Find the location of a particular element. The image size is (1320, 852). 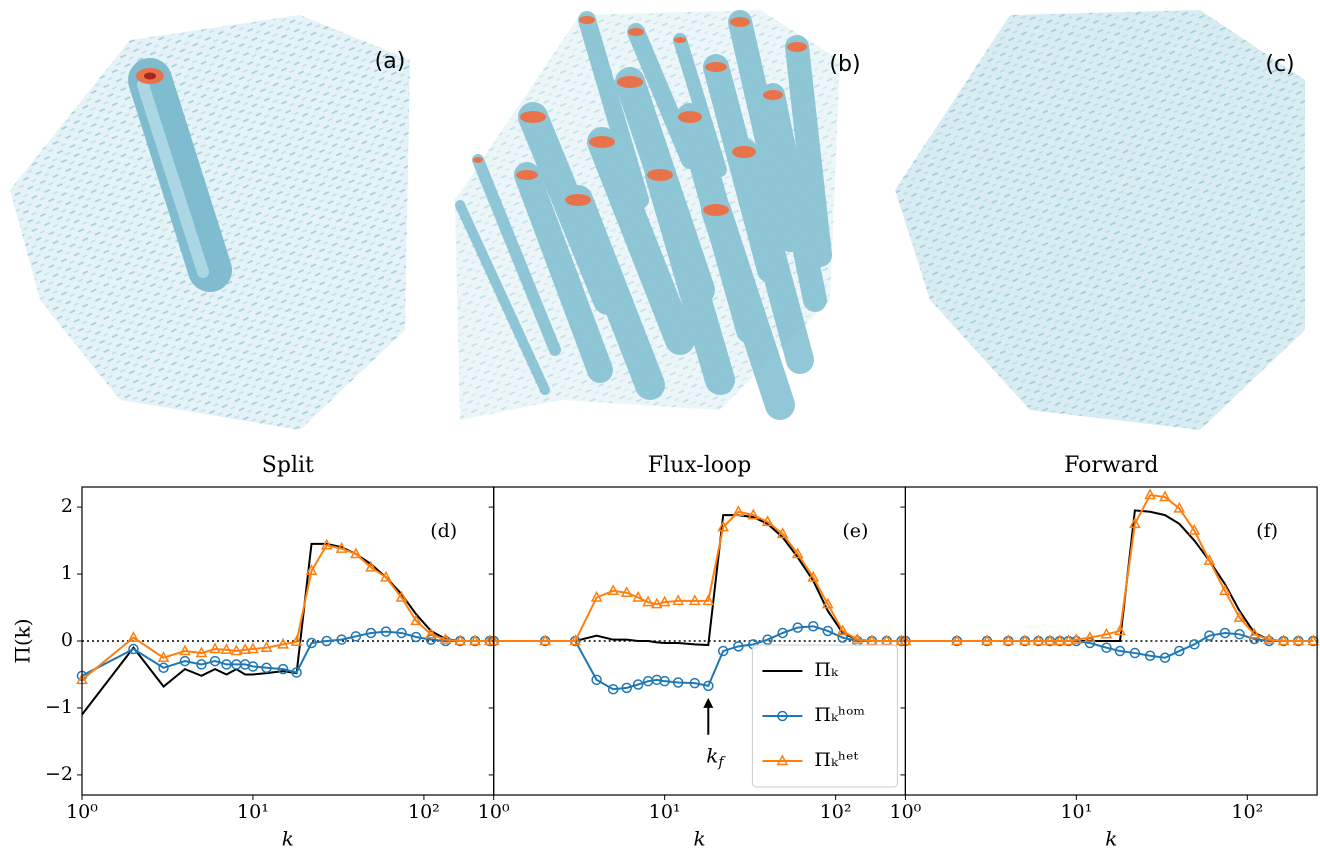

y-axis-label: Π(k) is located at coordinates (23, 640).